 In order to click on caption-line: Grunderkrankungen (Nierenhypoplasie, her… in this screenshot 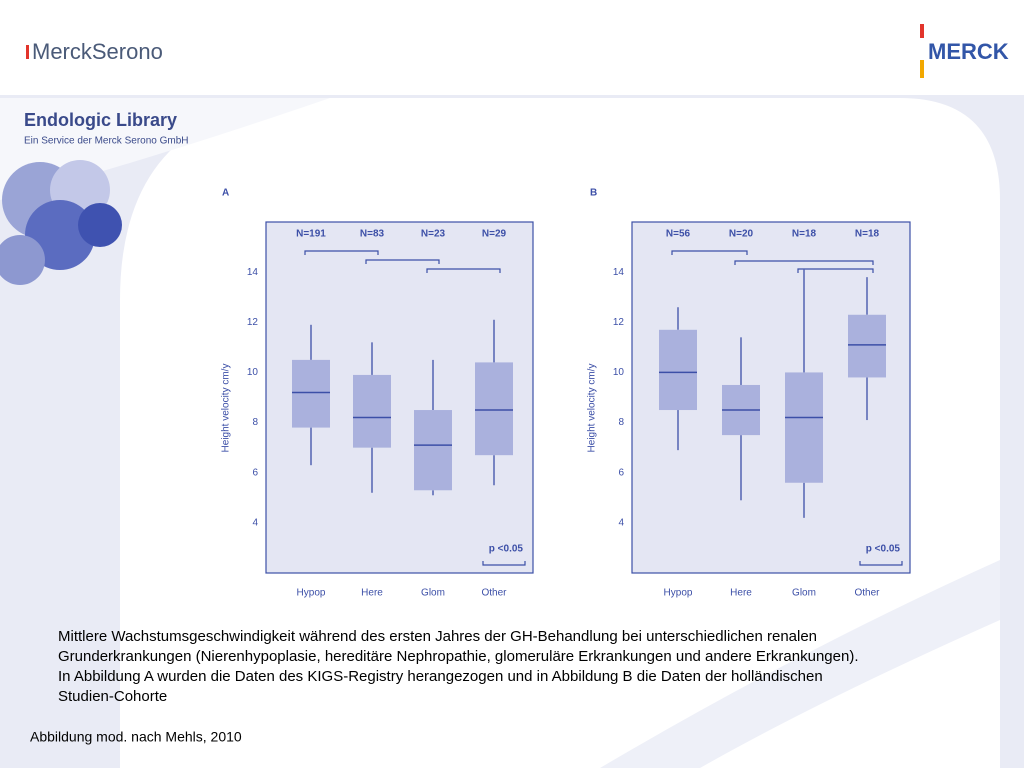, I will do `click(458, 656)`.